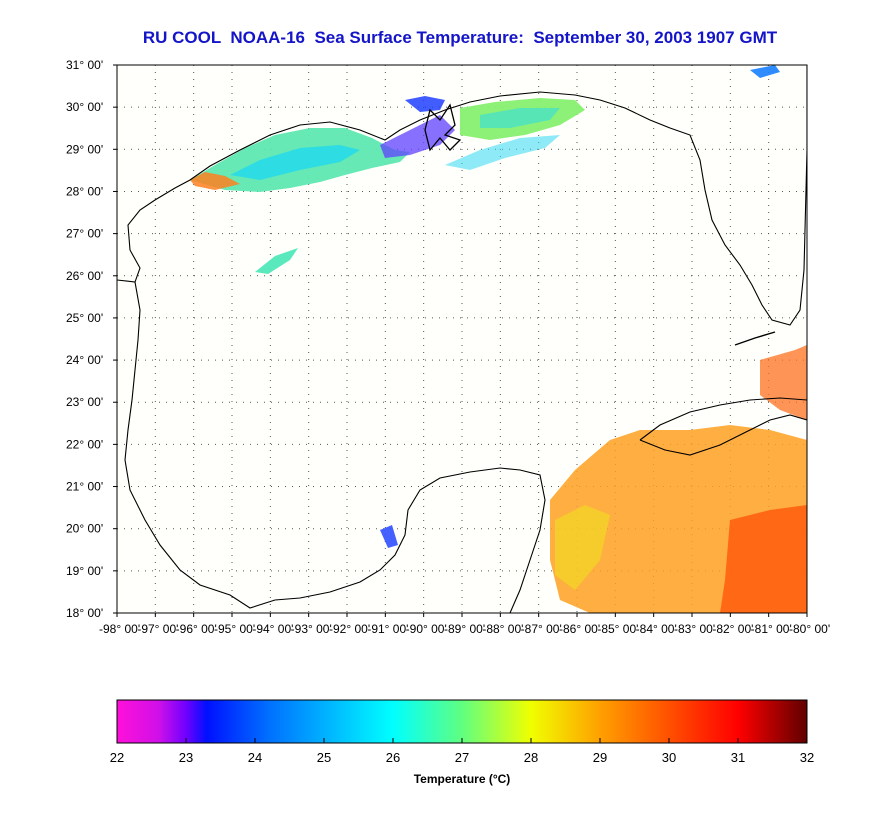  I want to click on colorbar-tick-label: 22, so click(117, 757).